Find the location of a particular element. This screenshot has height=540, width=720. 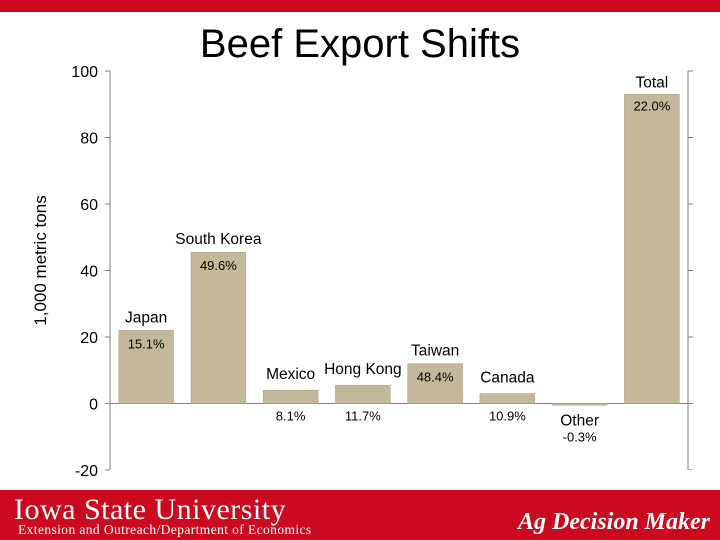

y-axis-label: 1,000 metric tons is located at coordinates (40, 260).